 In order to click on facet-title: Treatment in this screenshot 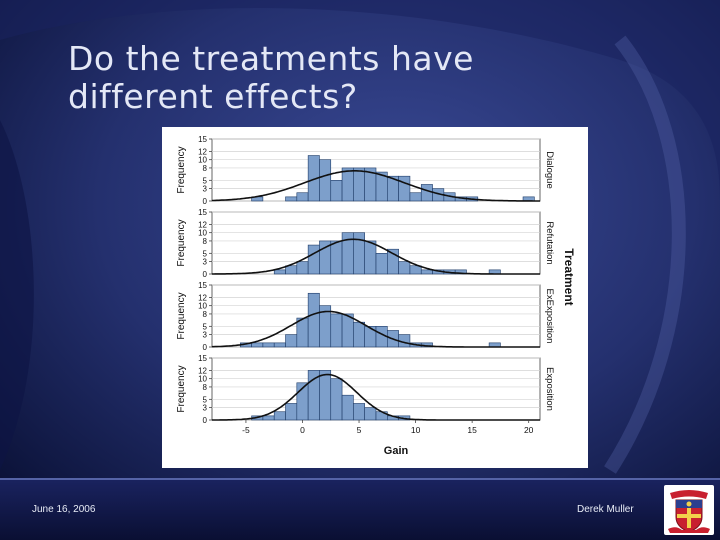, I will do `click(569, 276)`.